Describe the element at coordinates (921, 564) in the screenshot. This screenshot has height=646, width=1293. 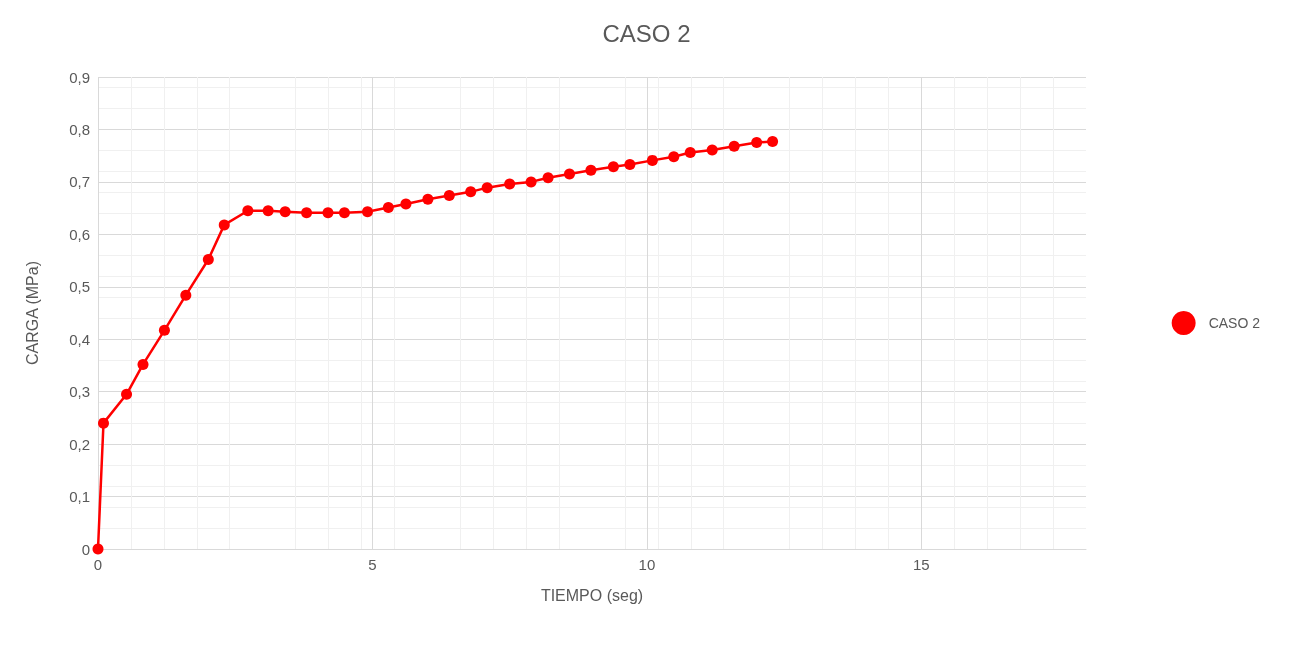
I see `x-tick-label: 15` at that location.